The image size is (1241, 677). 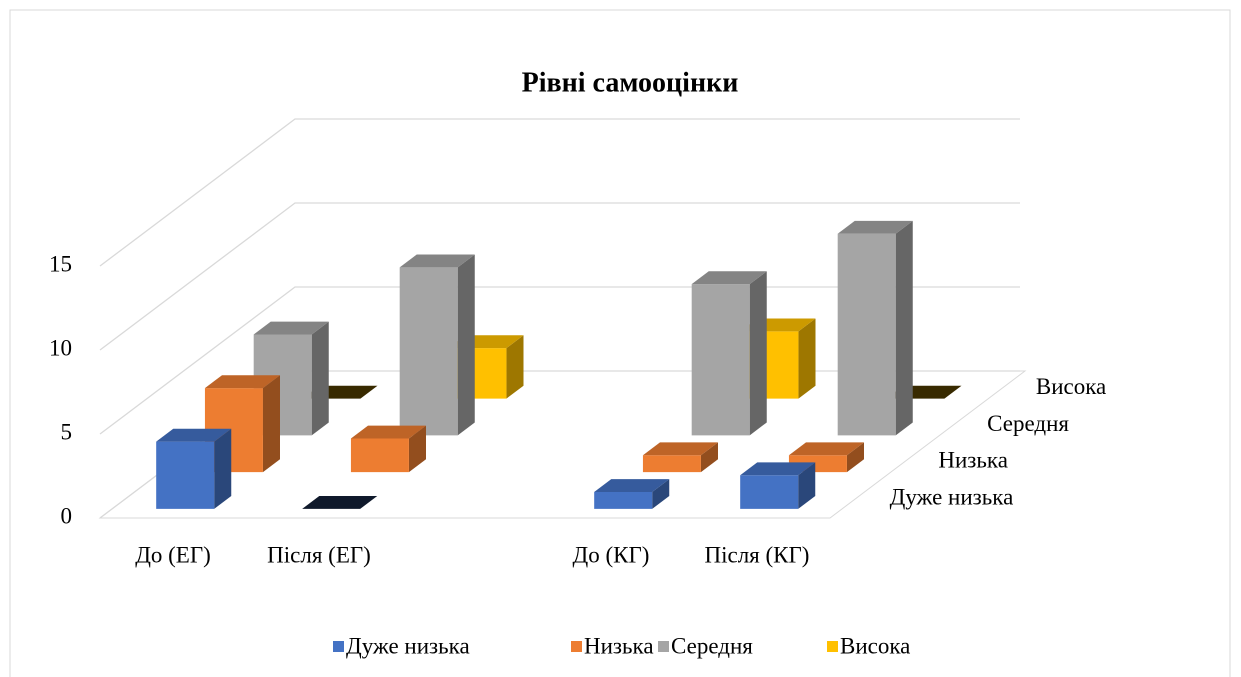 What do you see at coordinates (319, 554) in the screenshot?
I see `x-tick-label: Після (ЕГ)` at bounding box center [319, 554].